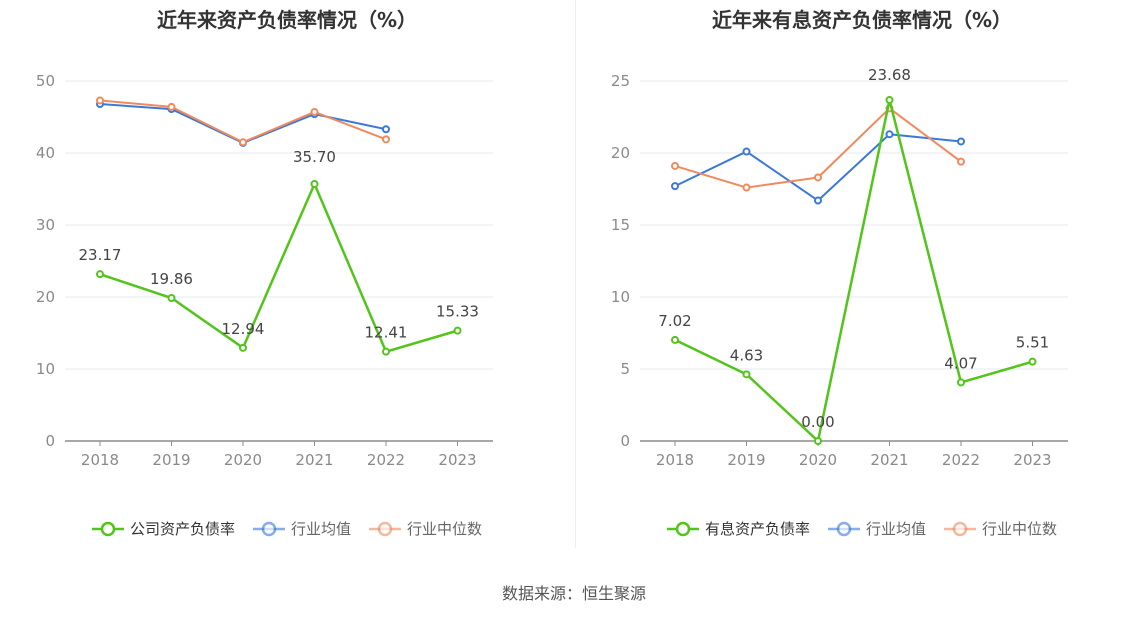 This screenshot has width=1148, height=619. I want to click on y-tick-label: 40, so click(45, 153).